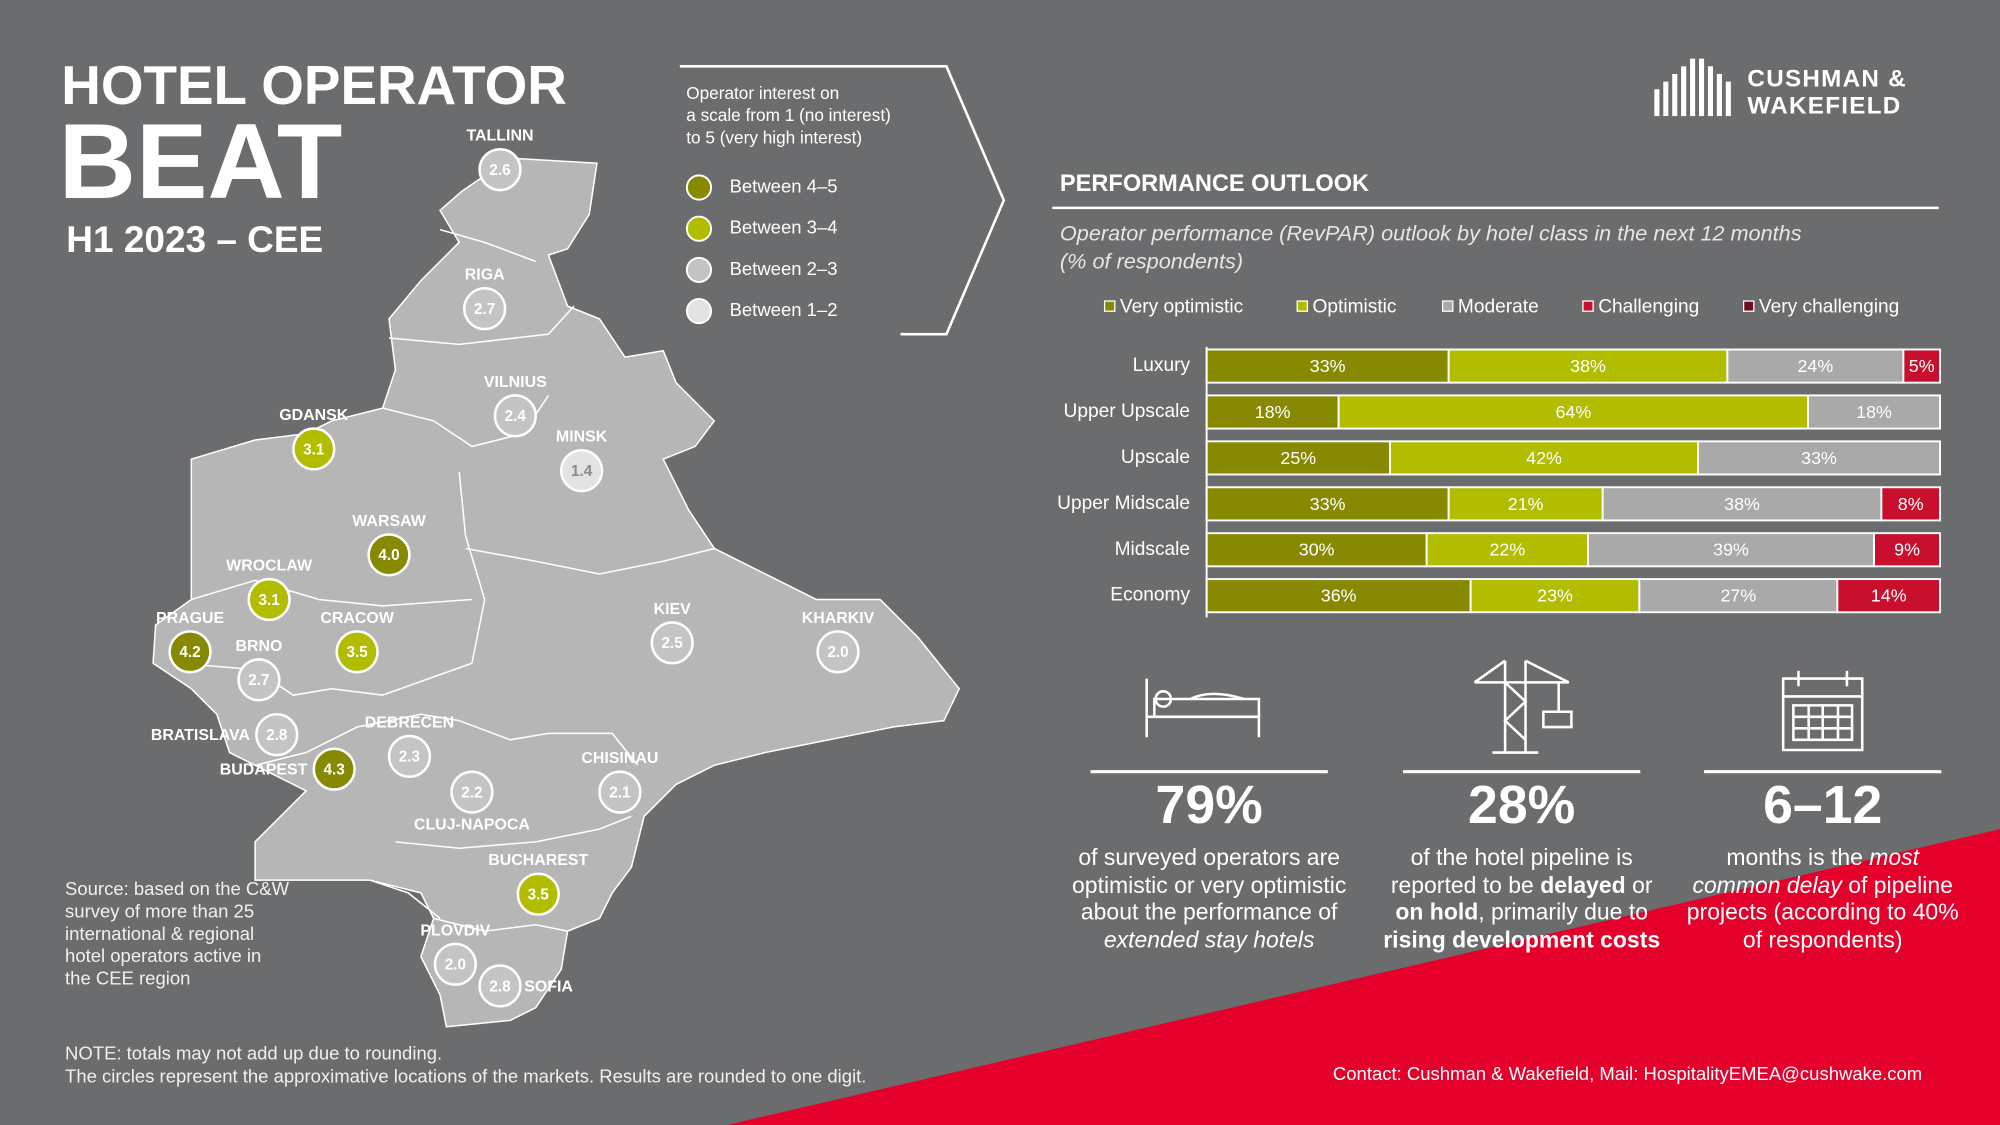 This screenshot has height=1125, width=2000. Describe the element at coordinates (1355, 306) in the screenshot. I see `legend-label: Optimistic` at that location.